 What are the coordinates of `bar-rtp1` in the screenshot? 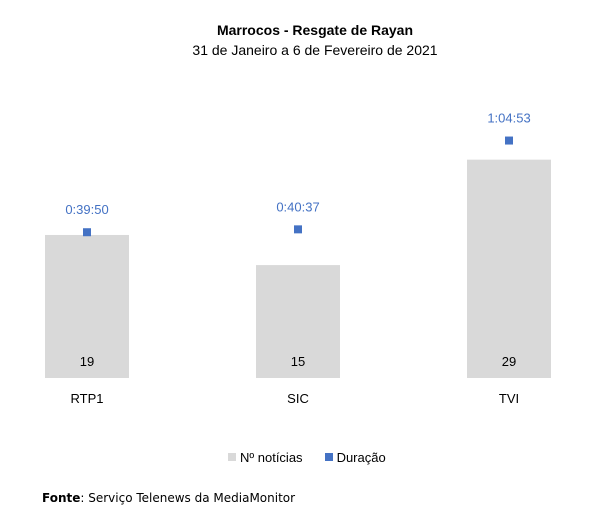 It's located at (87, 306).